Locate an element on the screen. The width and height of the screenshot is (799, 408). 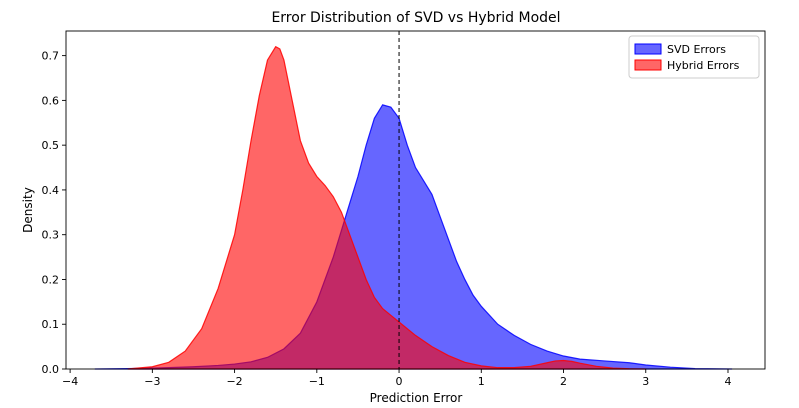
legend-label: Hybrid Errors is located at coordinates (703, 65).